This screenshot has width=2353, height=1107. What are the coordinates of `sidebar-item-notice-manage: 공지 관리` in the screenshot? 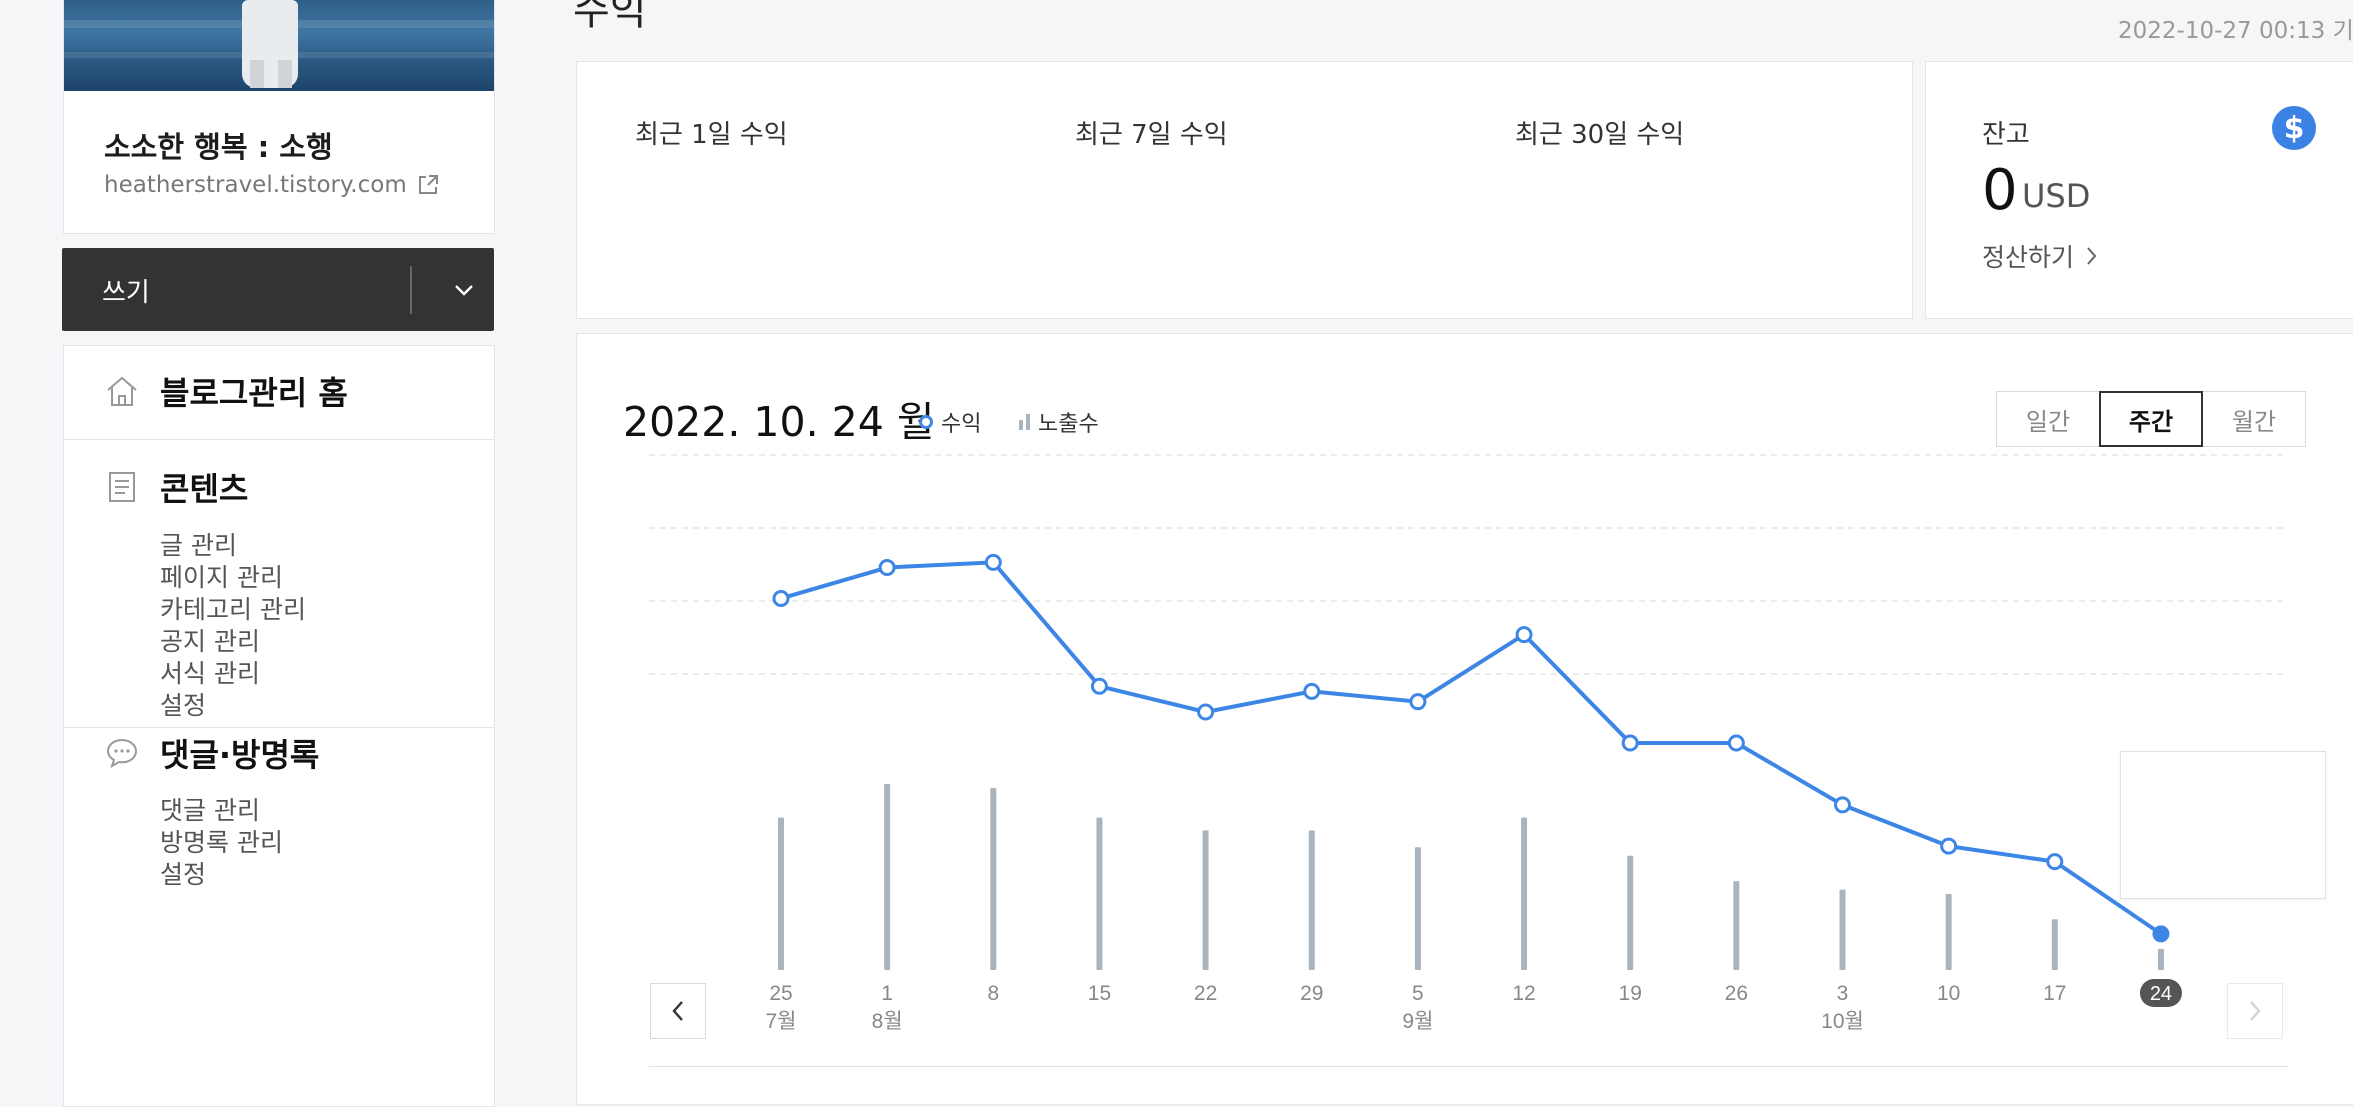 It's located at (210, 641).